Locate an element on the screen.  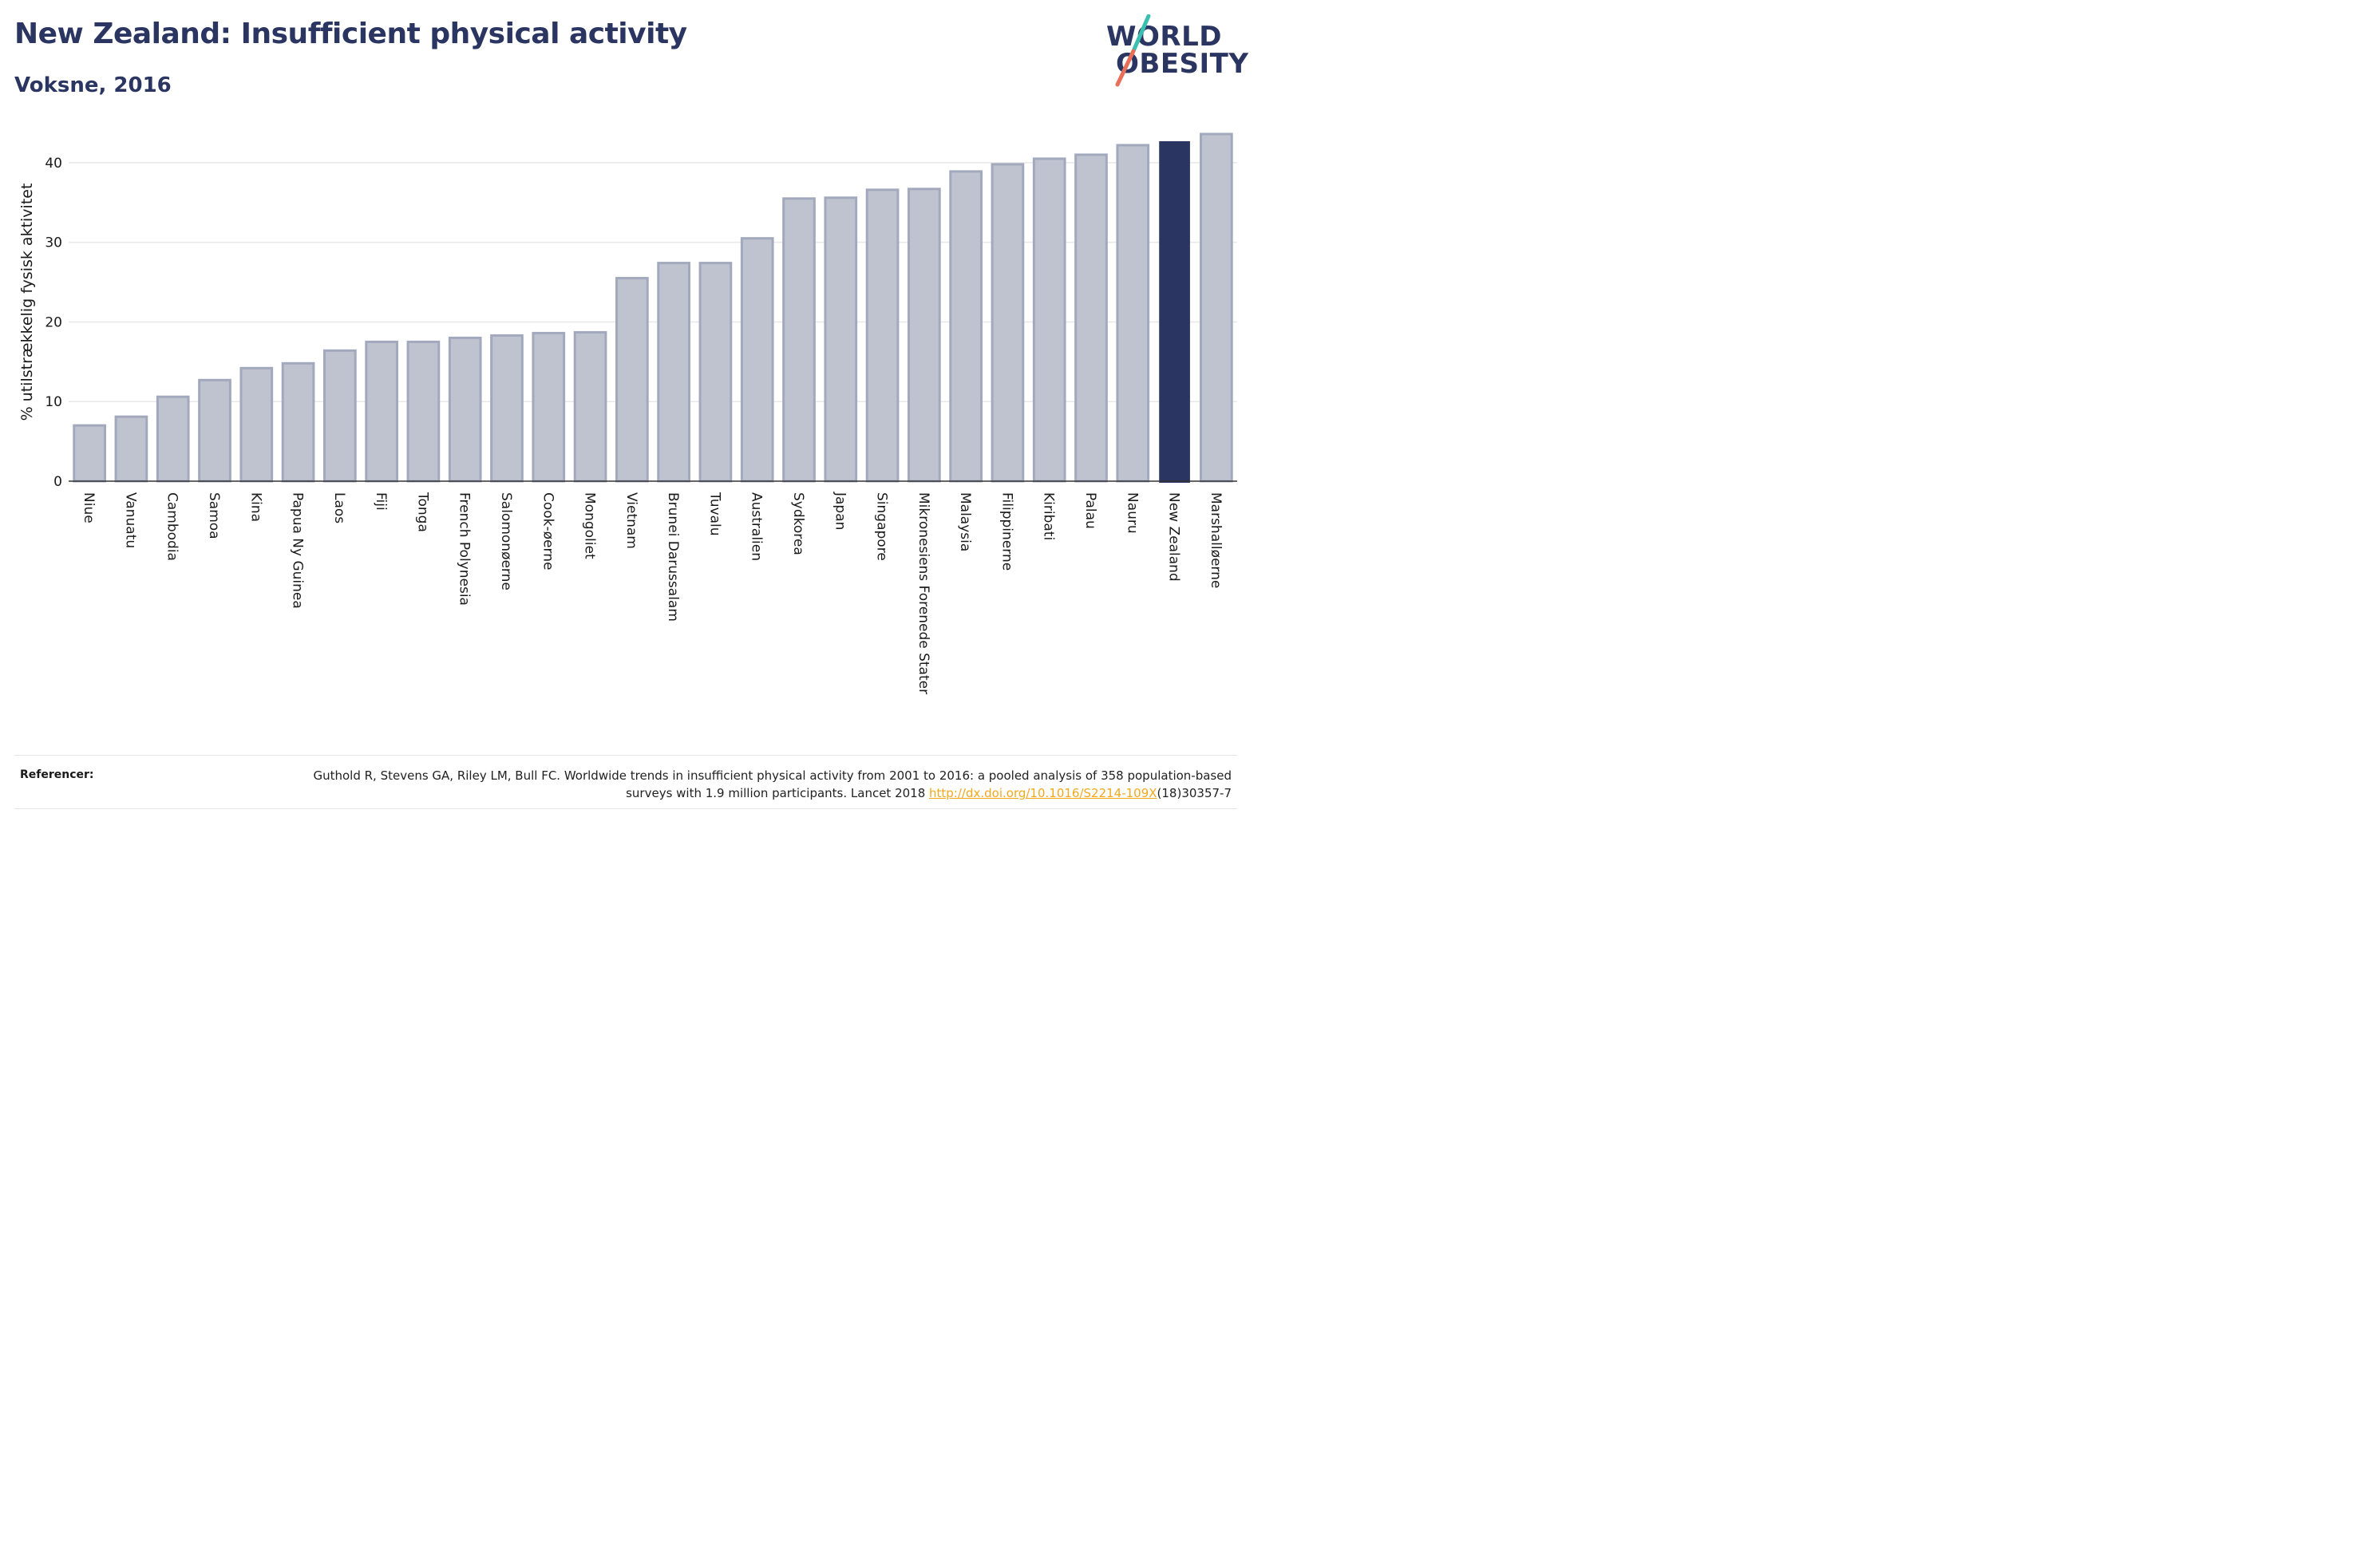
x-tick-label: Nauru is located at coordinates (1132, 513).